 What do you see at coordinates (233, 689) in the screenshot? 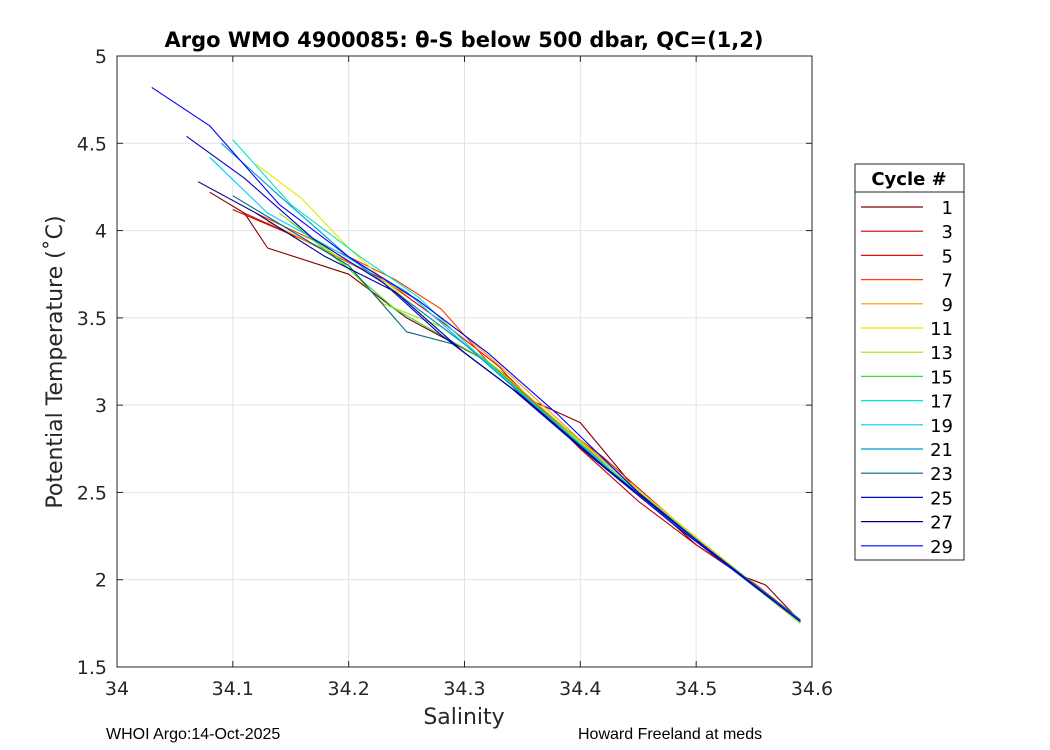
I see `x-tick-label: 34.1` at bounding box center [233, 689].